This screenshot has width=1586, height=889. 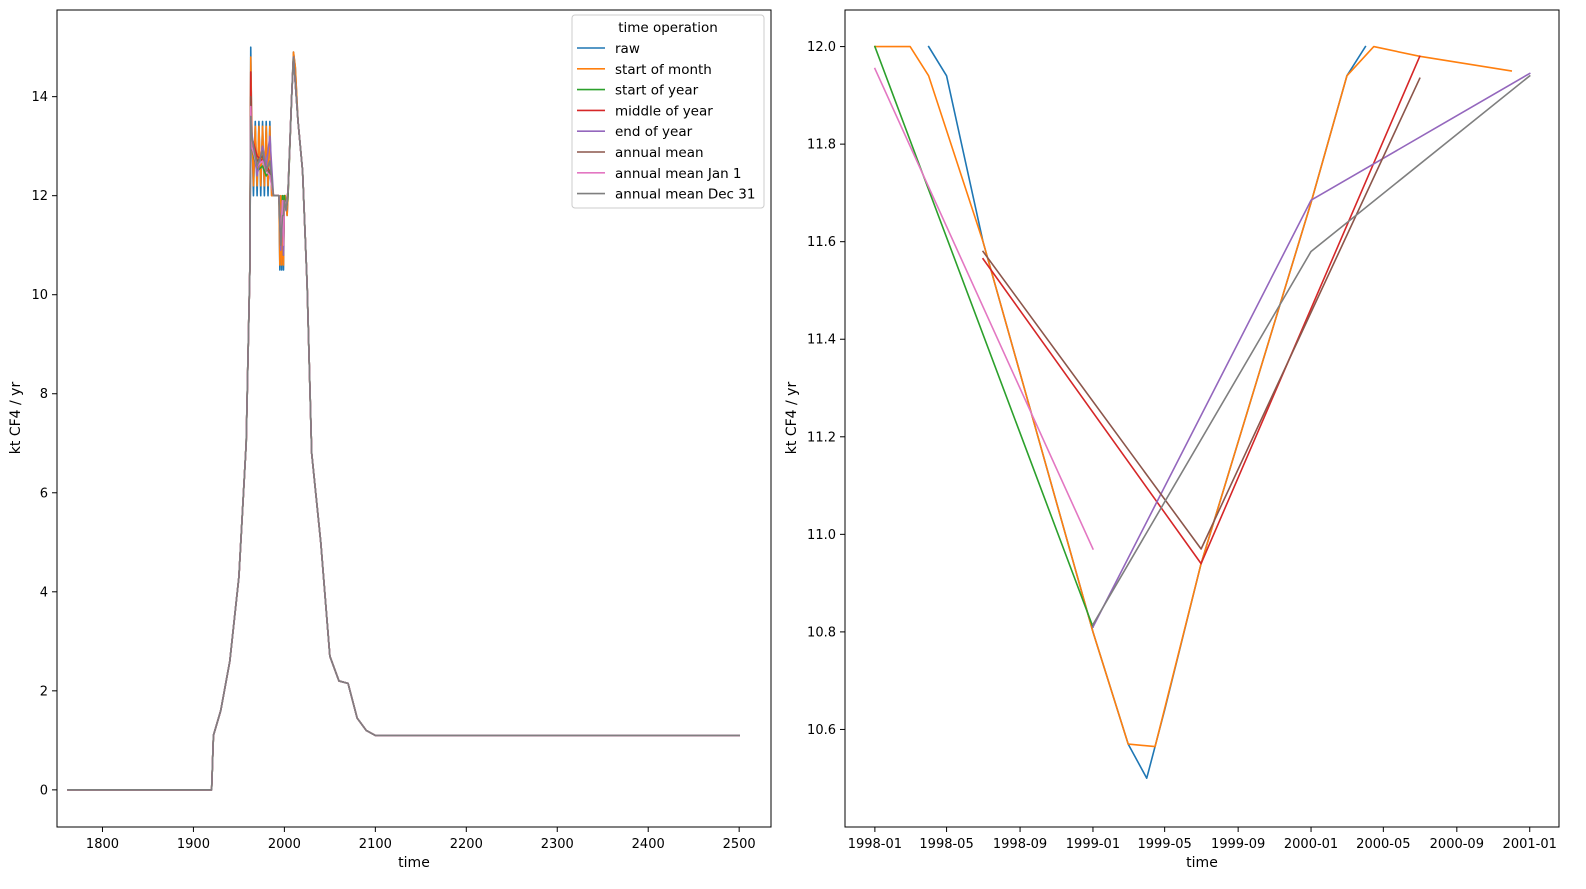 I want to click on left-y-tick-label: 4, so click(x=44, y=592).